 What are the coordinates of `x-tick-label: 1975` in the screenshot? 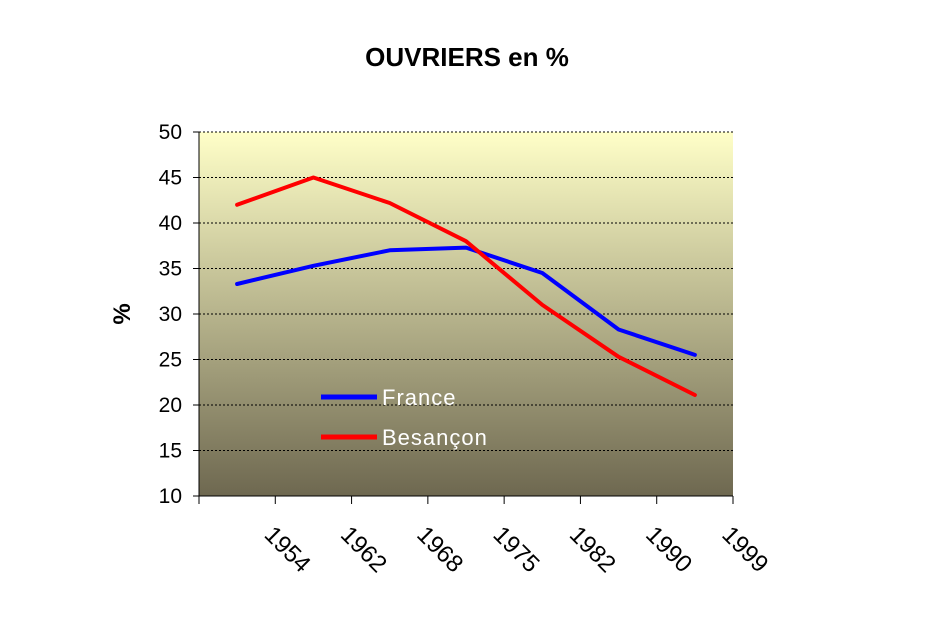 It's located at (516, 549).